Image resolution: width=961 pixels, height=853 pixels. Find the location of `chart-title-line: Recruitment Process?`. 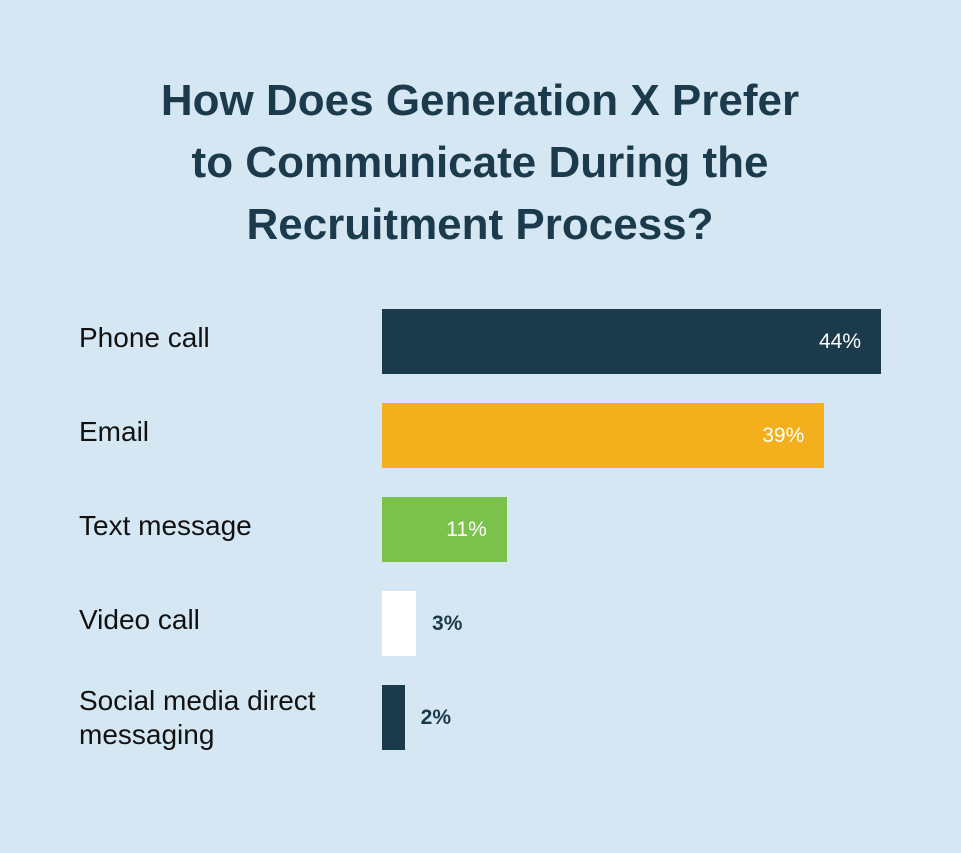

chart-title-line: Recruitment Process? is located at coordinates (480, 224).